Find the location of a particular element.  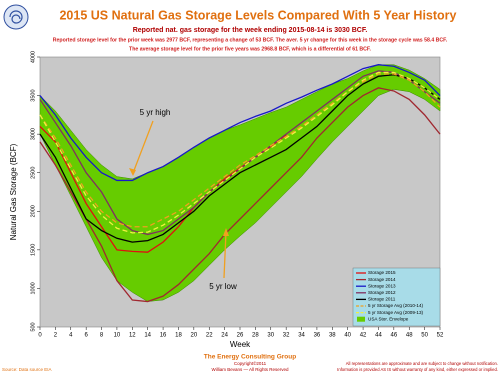

x-tick-label: 8 is located at coordinates (102, 336).